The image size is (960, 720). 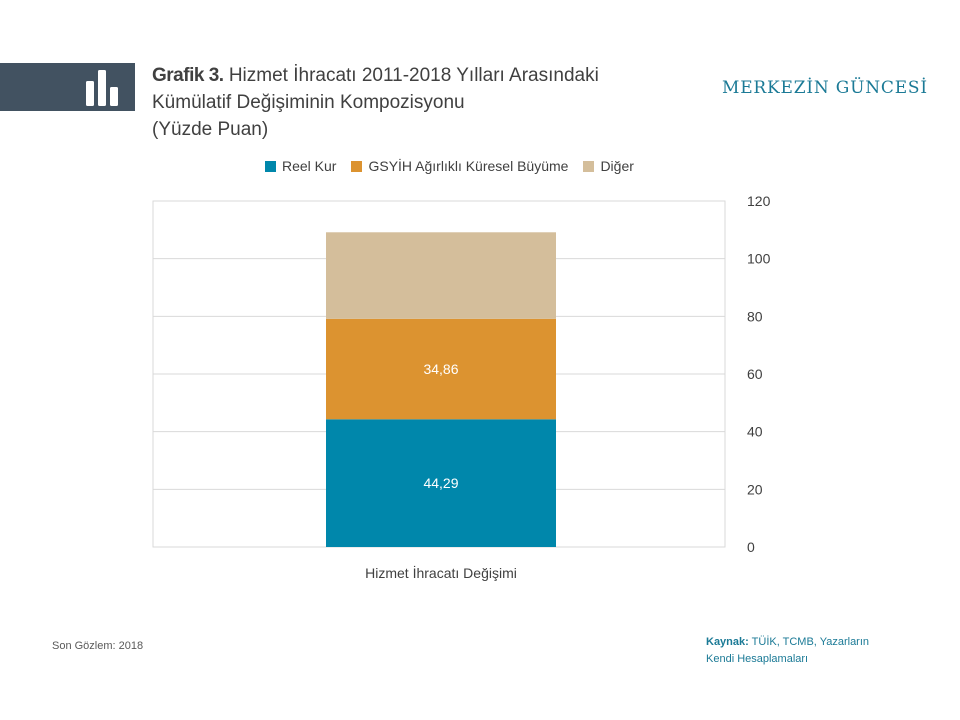 What do you see at coordinates (309, 166) in the screenshot?
I see `legend-label-reel-kur: Reel Kur` at bounding box center [309, 166].